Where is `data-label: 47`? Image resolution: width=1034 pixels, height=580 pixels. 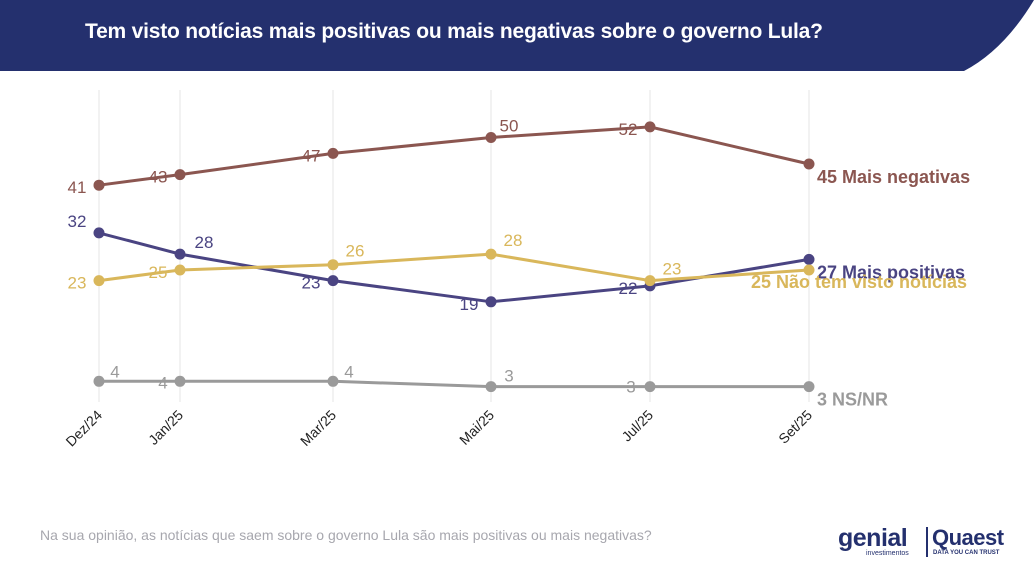 data-label: 47 is located at coordinates (311, 155).